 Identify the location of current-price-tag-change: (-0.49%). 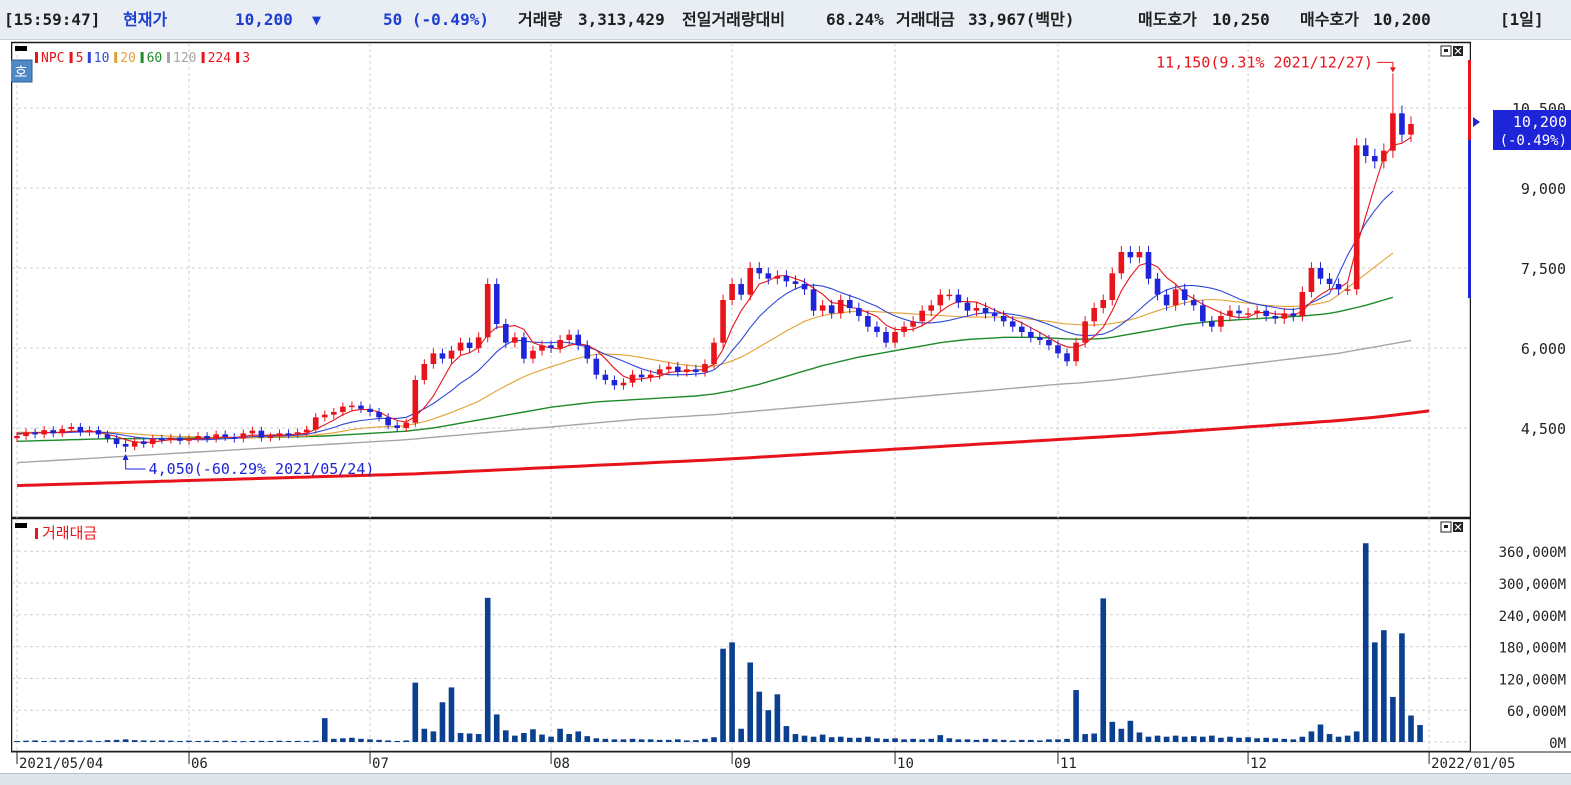
(1533, 141).